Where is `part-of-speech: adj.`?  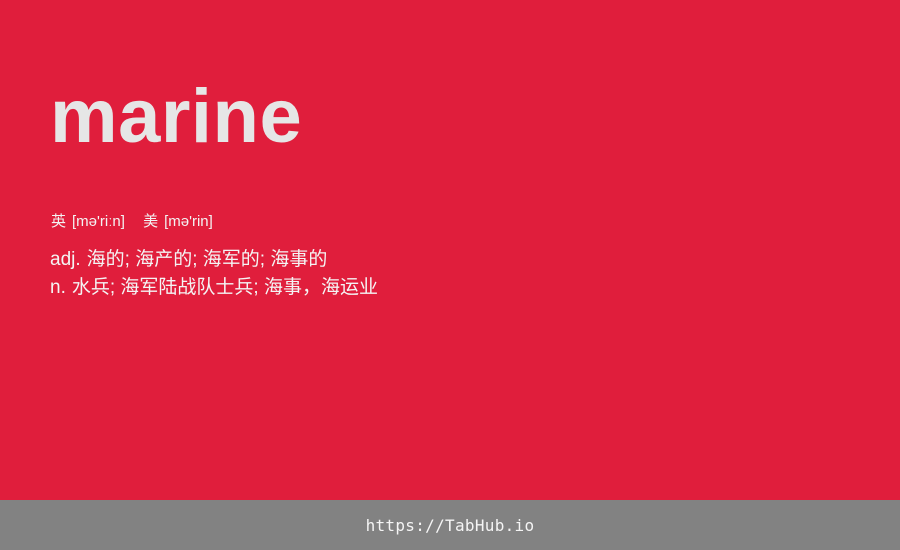 part-of-speech: adj. is located at coordinates (65, 259).